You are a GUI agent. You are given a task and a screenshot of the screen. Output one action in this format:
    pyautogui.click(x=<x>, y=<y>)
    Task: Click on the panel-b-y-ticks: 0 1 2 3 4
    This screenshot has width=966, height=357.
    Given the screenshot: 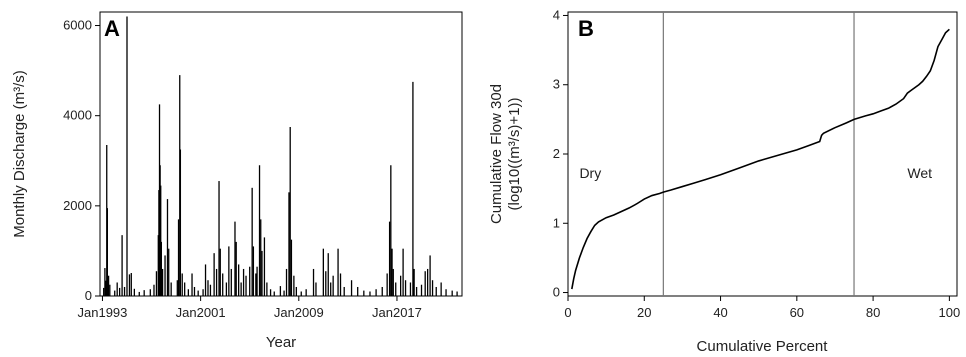 What is the action you would take?
    pyautogui.click(x=560, y=153)
    